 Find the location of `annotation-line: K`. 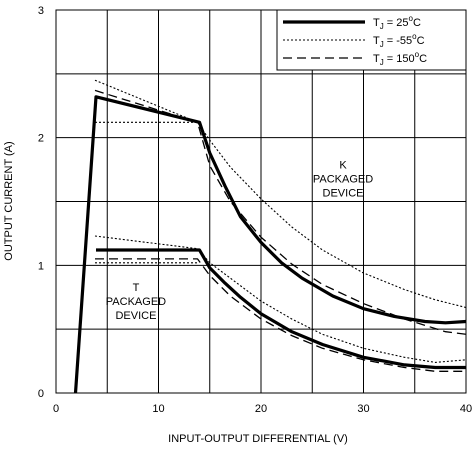

annotation-line: K is located at coordinates (343, 166).